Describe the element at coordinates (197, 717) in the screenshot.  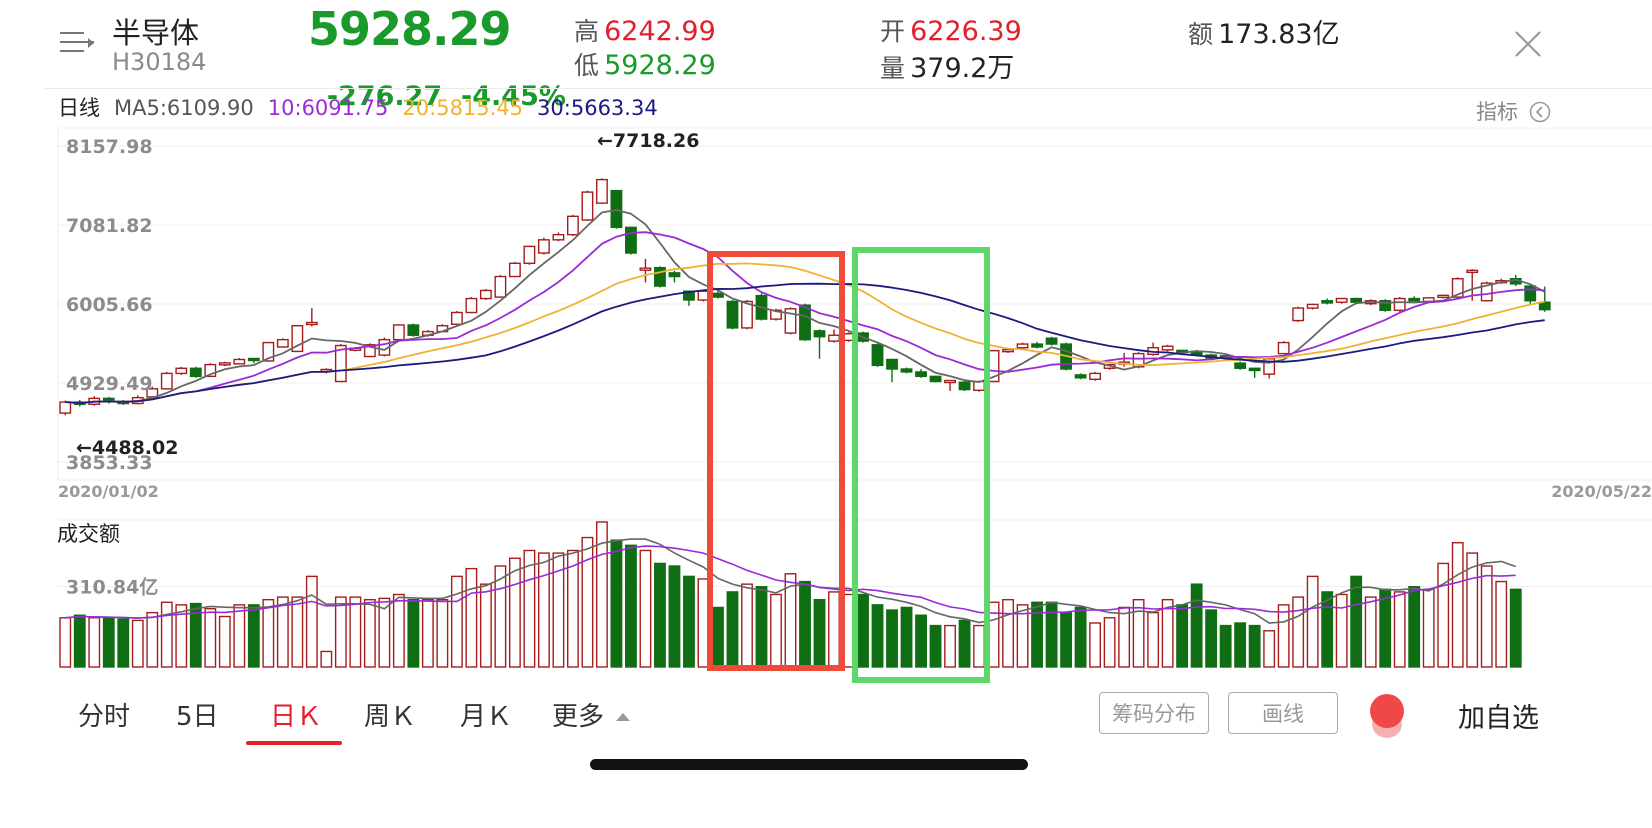
I see `tab-5day: 5日` at that location.